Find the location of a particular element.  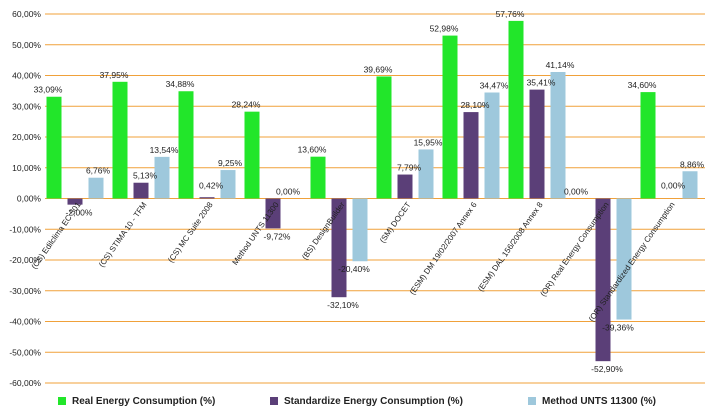

legend-label-real: Real Energy Consumption (%) is located at coordinates (144, 401).